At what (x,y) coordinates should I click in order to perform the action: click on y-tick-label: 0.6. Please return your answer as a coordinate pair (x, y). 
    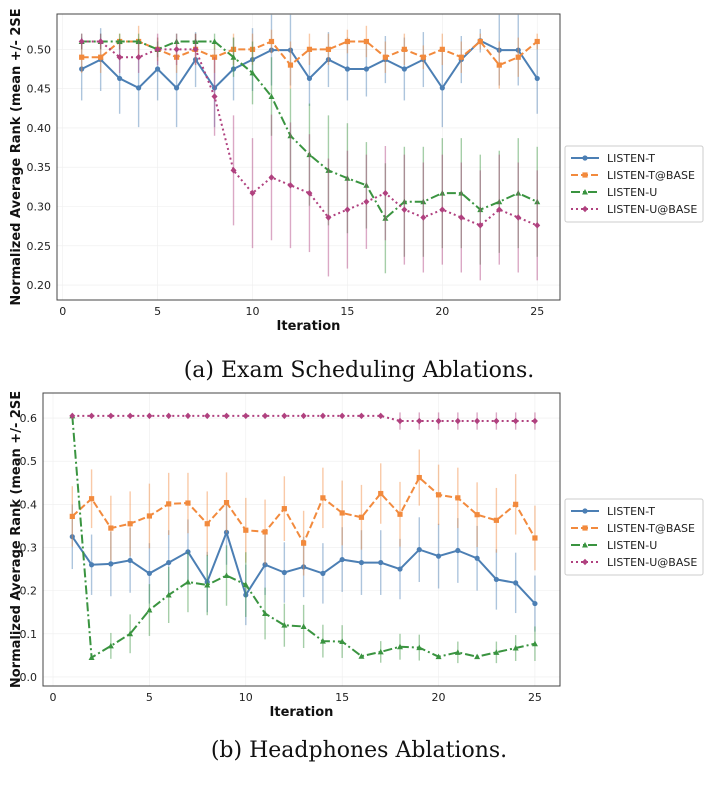
    Looking at the image, I should click on (29, 418).